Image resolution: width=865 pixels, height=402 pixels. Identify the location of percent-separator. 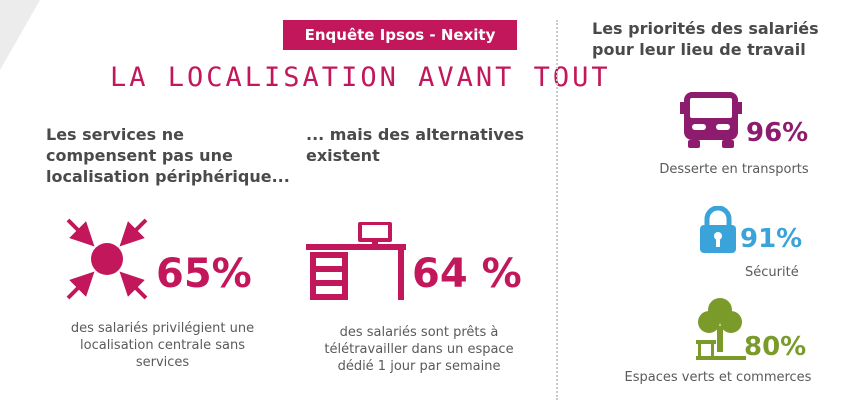
(400, 280).